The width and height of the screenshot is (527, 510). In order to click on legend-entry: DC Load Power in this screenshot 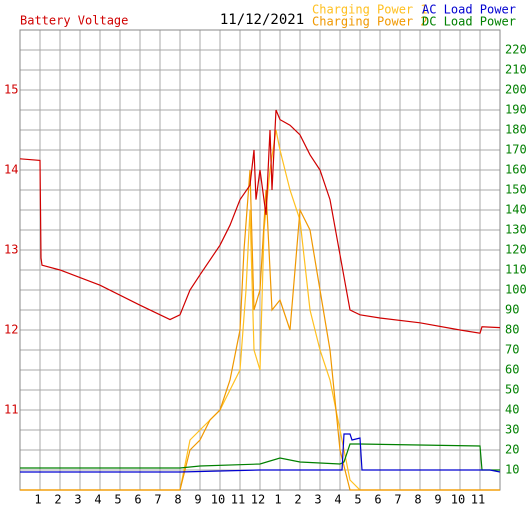, I will do `click(469, 22)`.